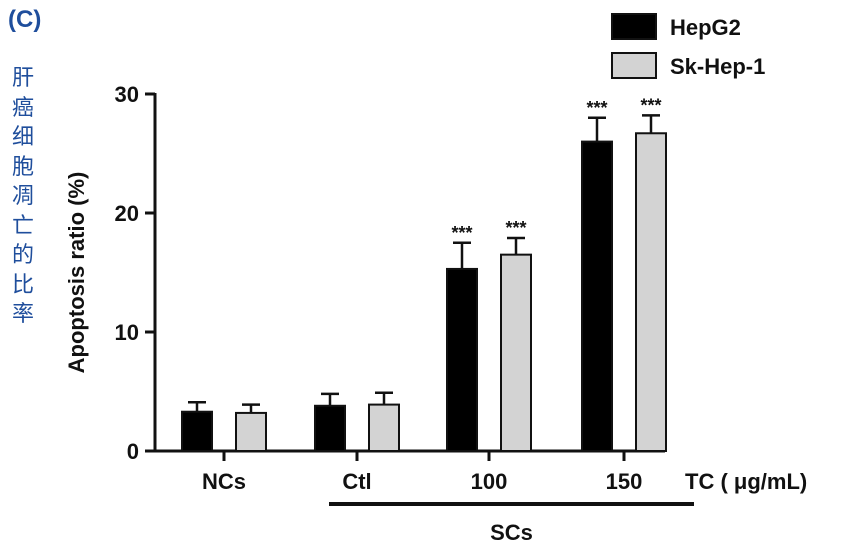  Describe the element at coordinates (22, 314) in the screenshot. I see `side-label-char: 率` at that location.